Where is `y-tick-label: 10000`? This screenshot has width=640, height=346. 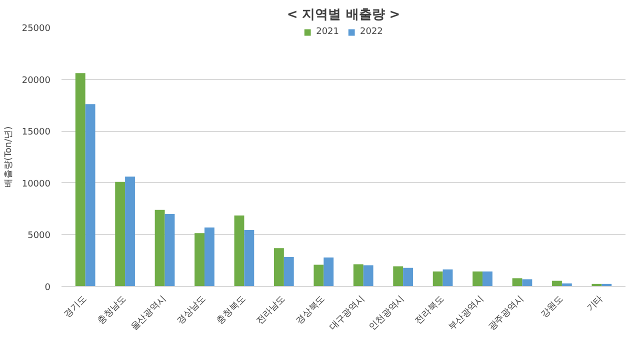
y-tick-label: 10000 is located at coordinates (36, 184).